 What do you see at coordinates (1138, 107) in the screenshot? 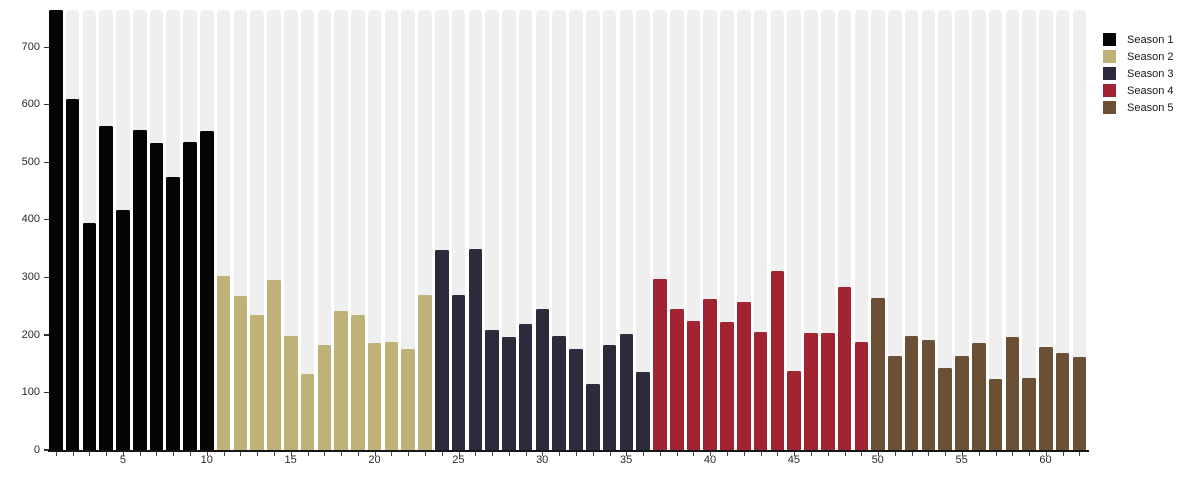
I see `legend-item-season-5: Season 5` at bounding box center [1138, 107].